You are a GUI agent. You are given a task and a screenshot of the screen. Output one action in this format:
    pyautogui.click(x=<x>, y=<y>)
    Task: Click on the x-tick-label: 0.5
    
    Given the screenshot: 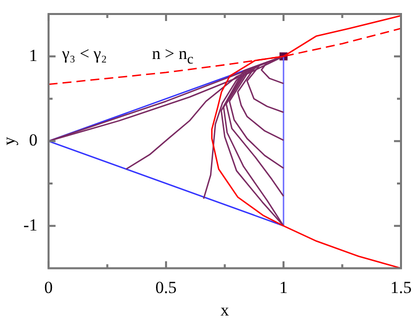 What is the action you would take?
    pyautogui.click(x=166, y=287)
    